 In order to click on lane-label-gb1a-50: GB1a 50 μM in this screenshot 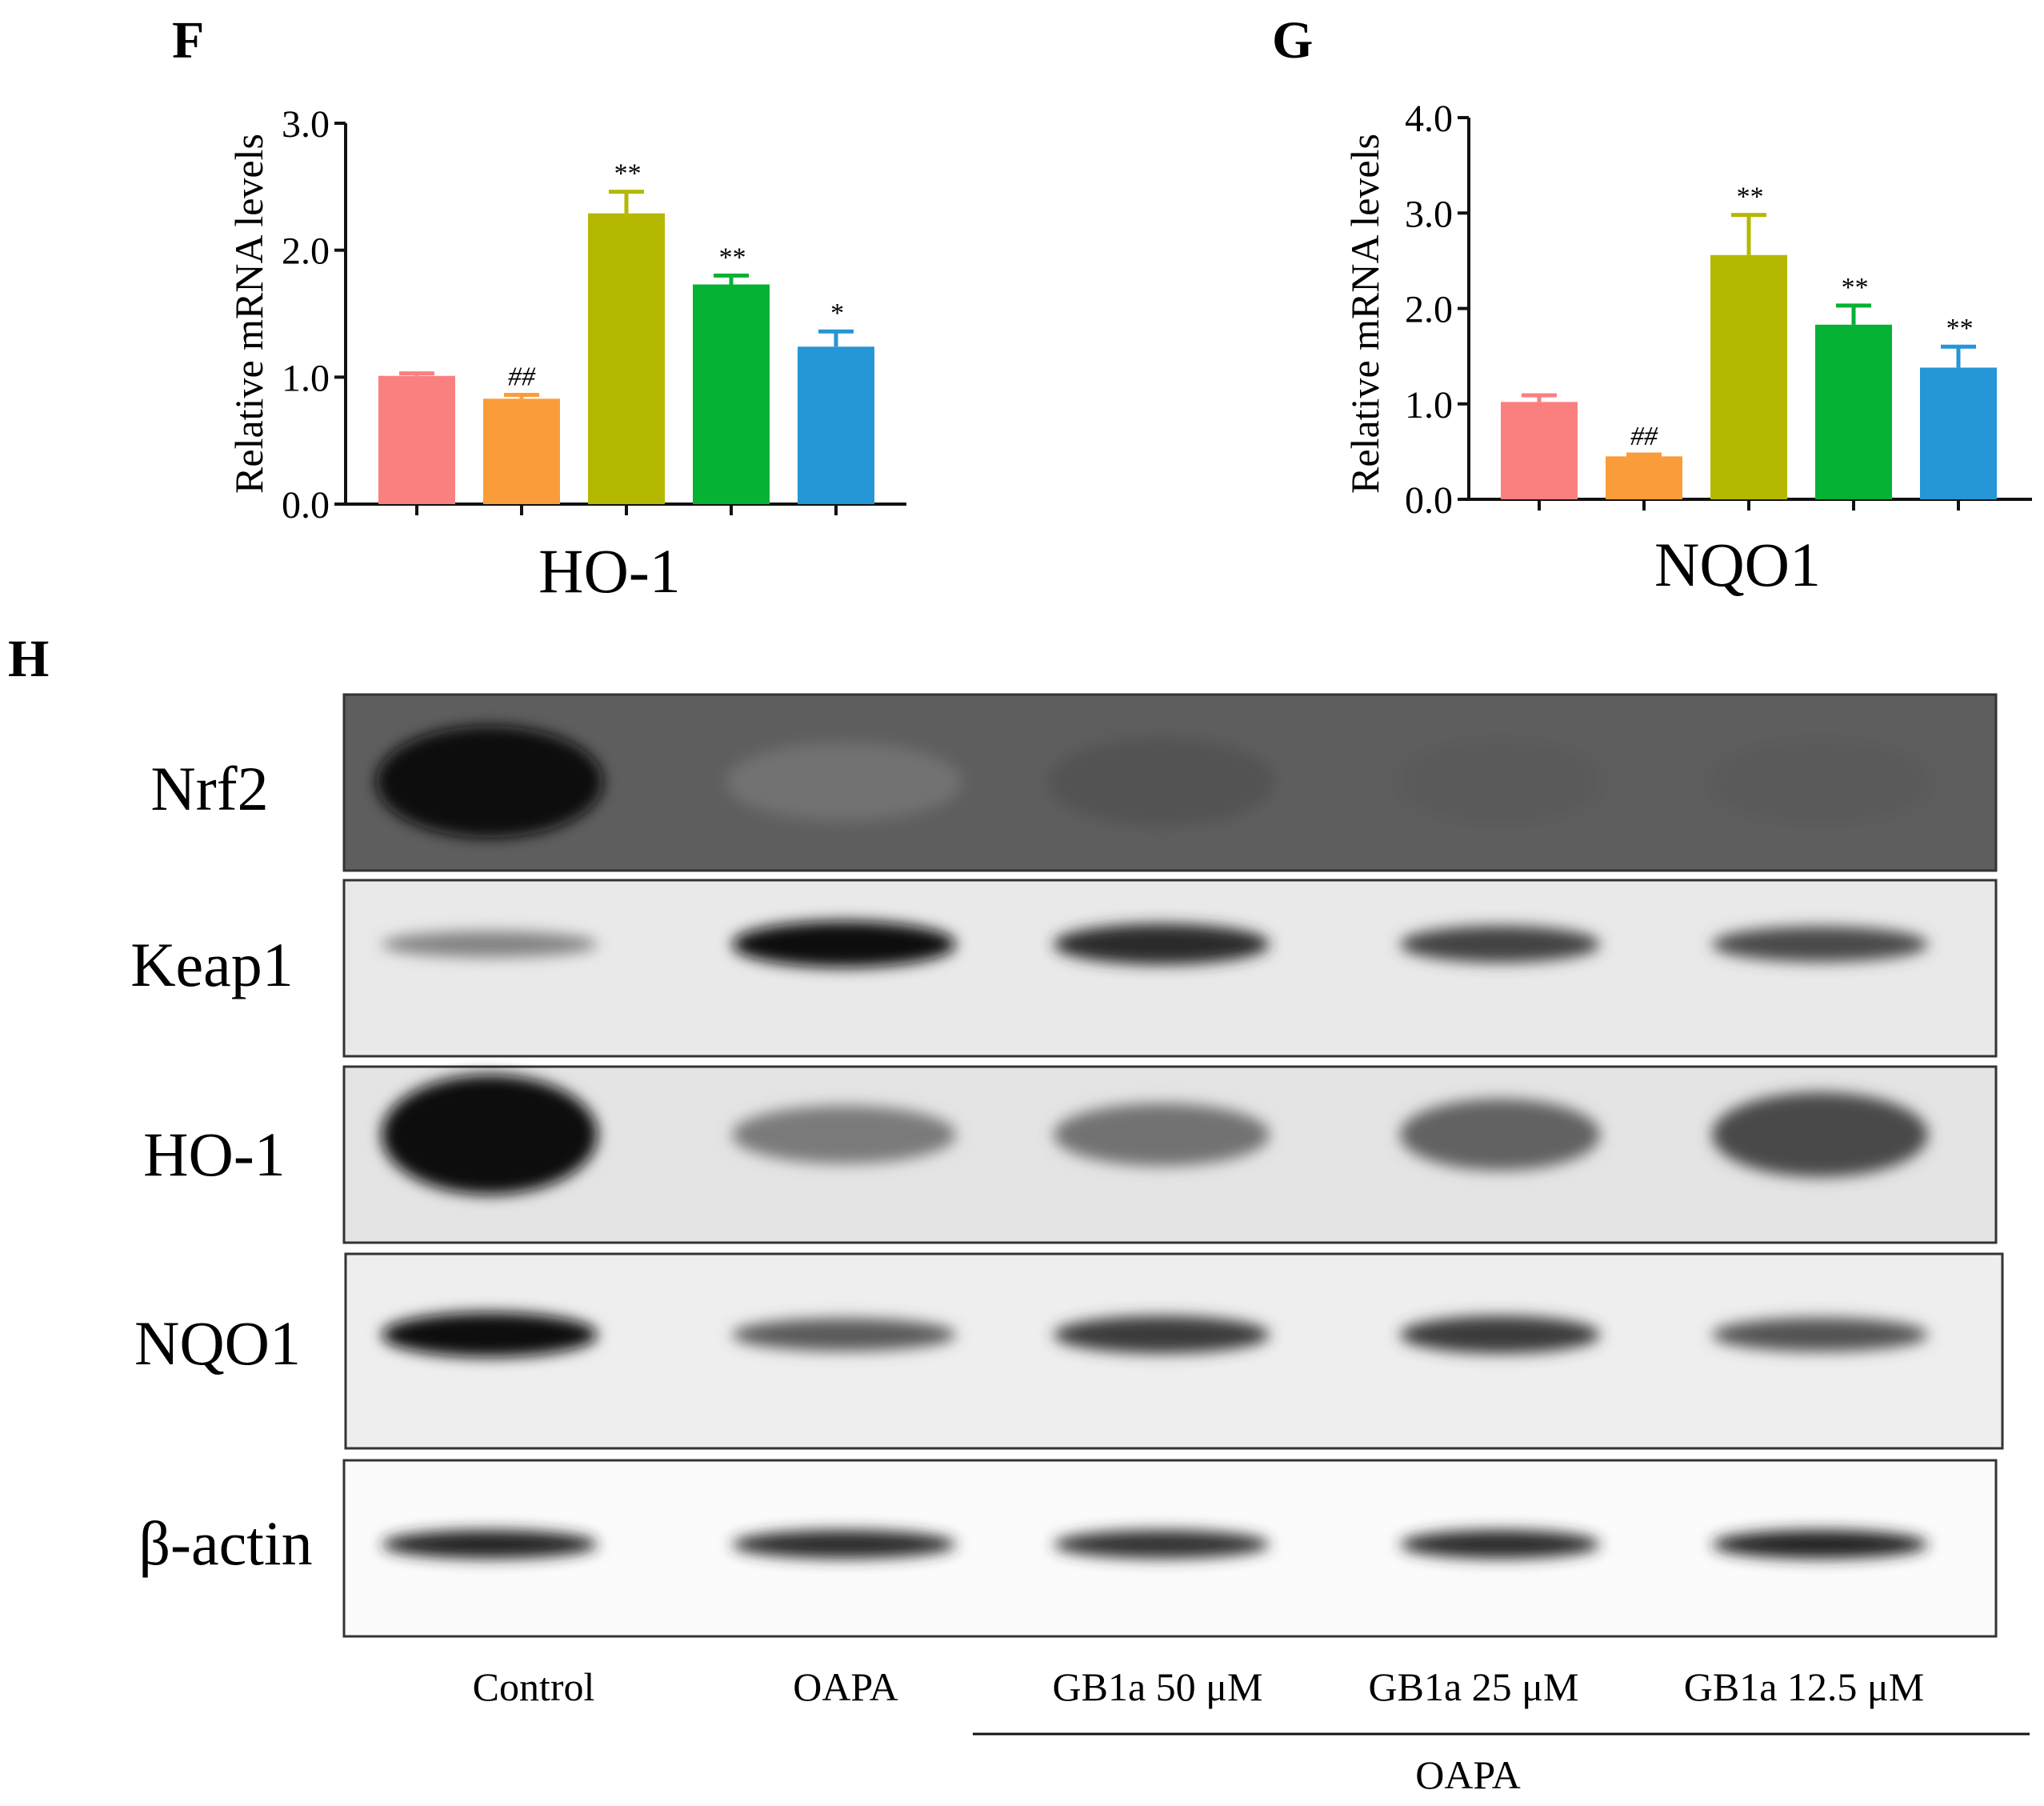, I will do `click(1158, 1687)`.